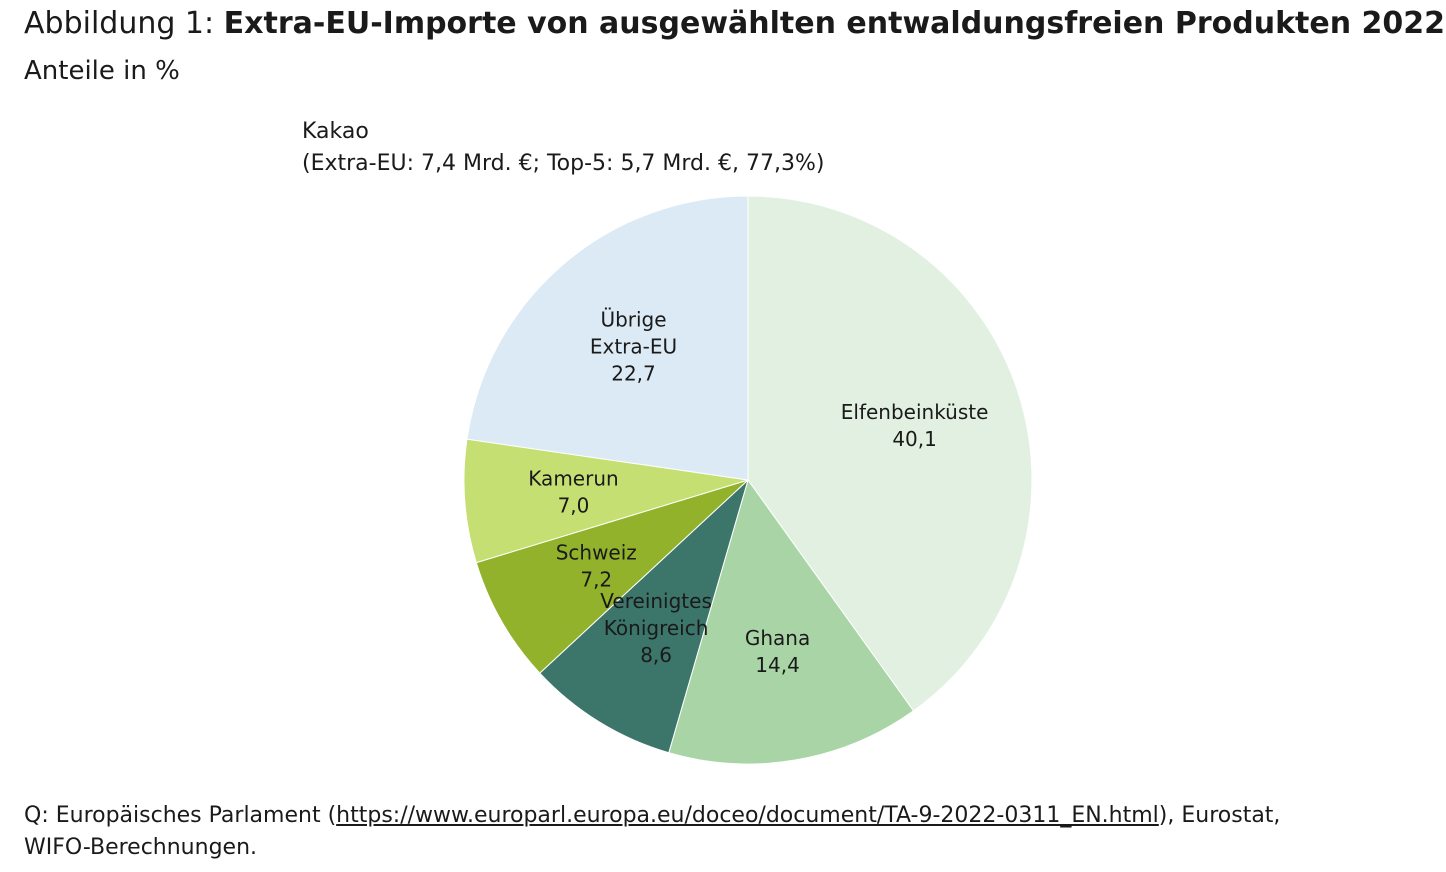 The width and height of the screenshot is (1446, 872). I want to click on slice-name: Elfenbeinküste, so click(915, 411).